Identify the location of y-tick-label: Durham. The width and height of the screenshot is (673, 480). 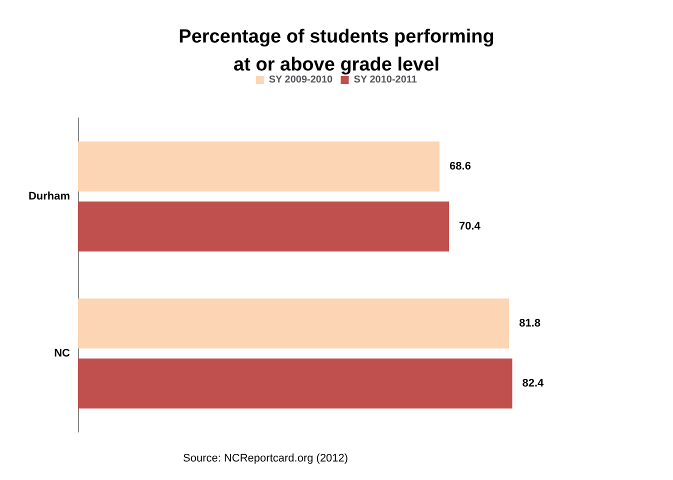
(49, 196).